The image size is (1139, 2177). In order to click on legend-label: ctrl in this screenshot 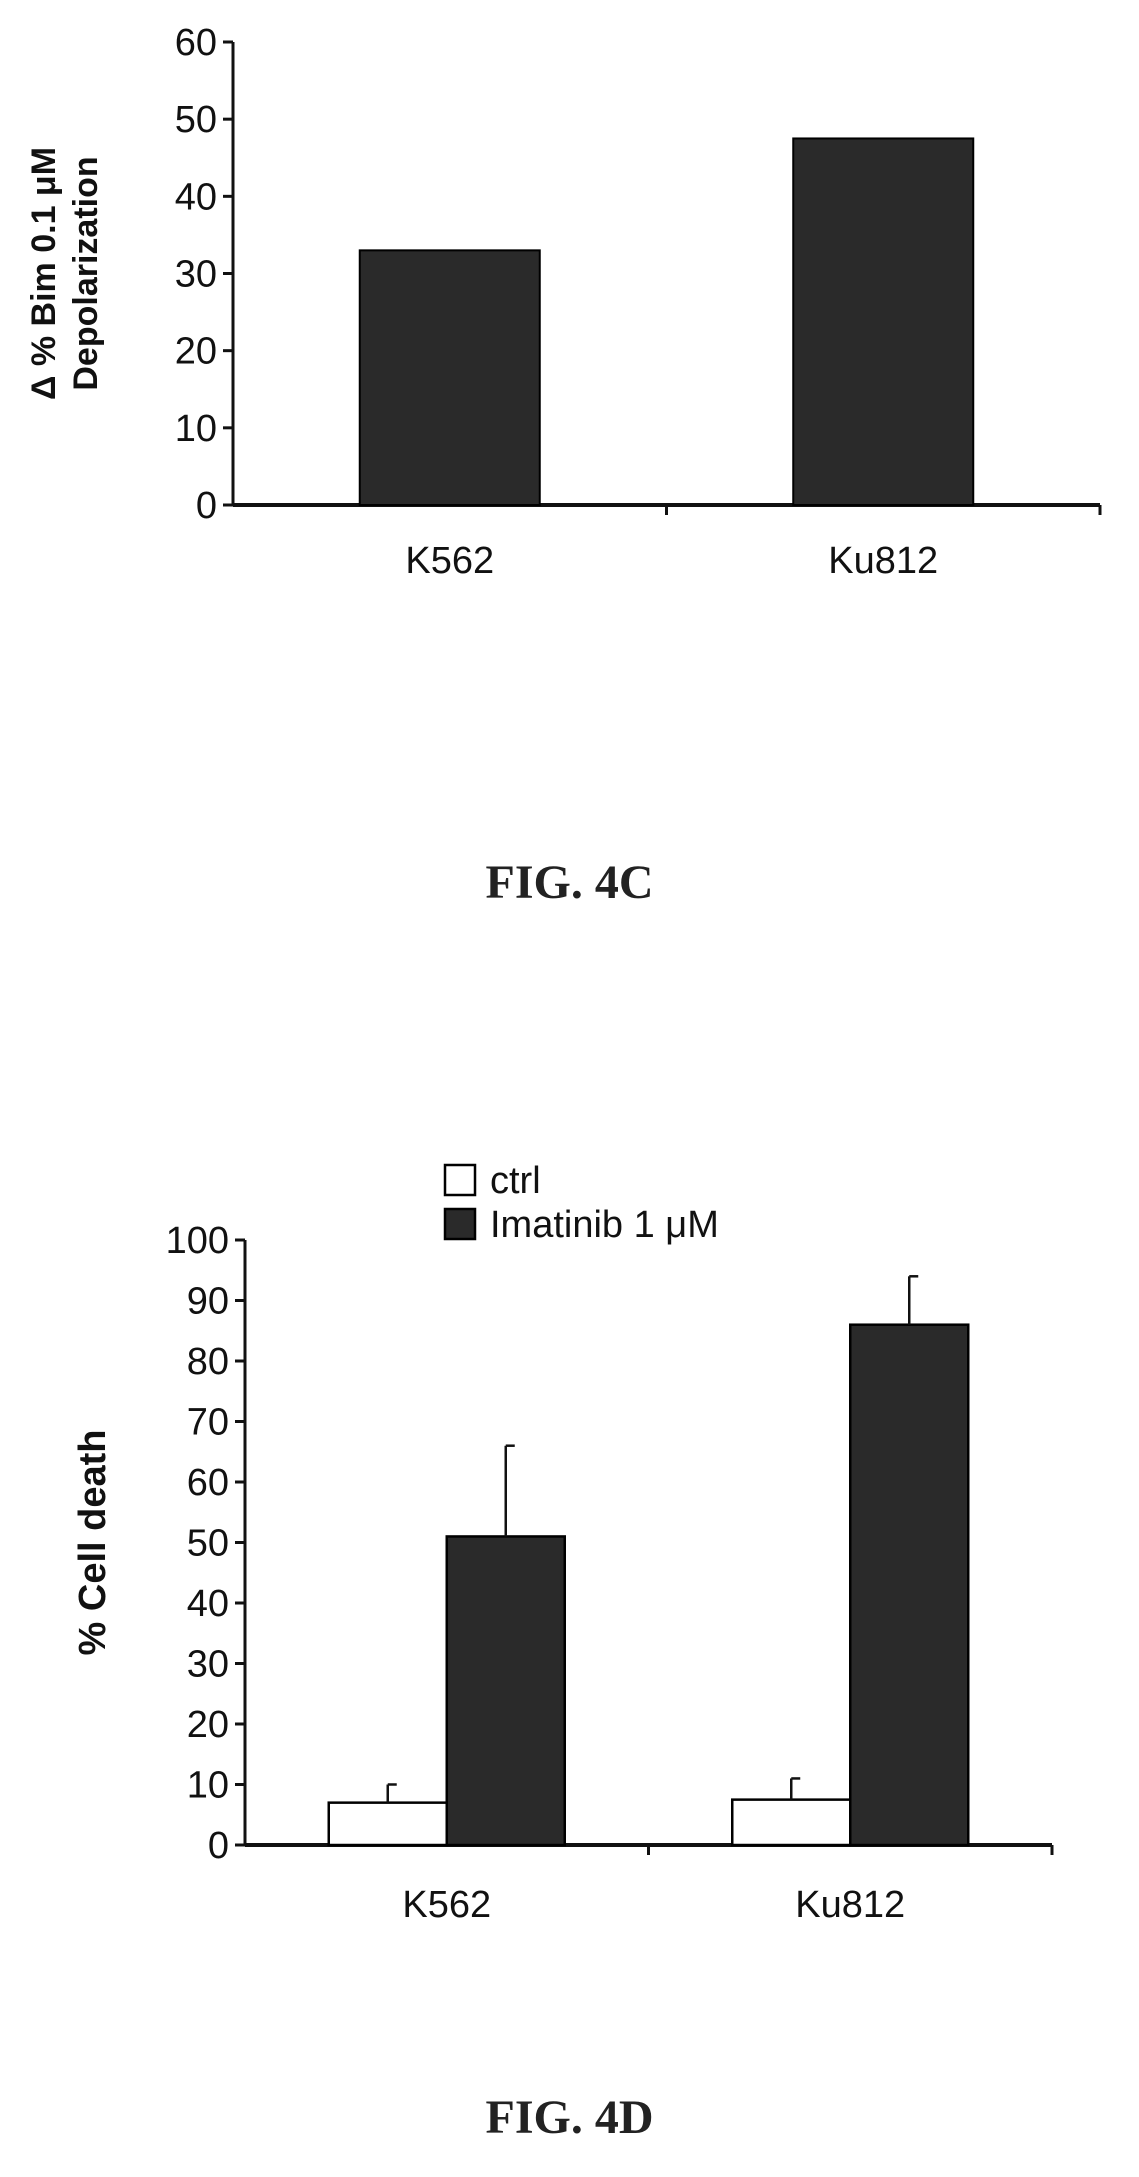, I will do `click(515, 1181)`.